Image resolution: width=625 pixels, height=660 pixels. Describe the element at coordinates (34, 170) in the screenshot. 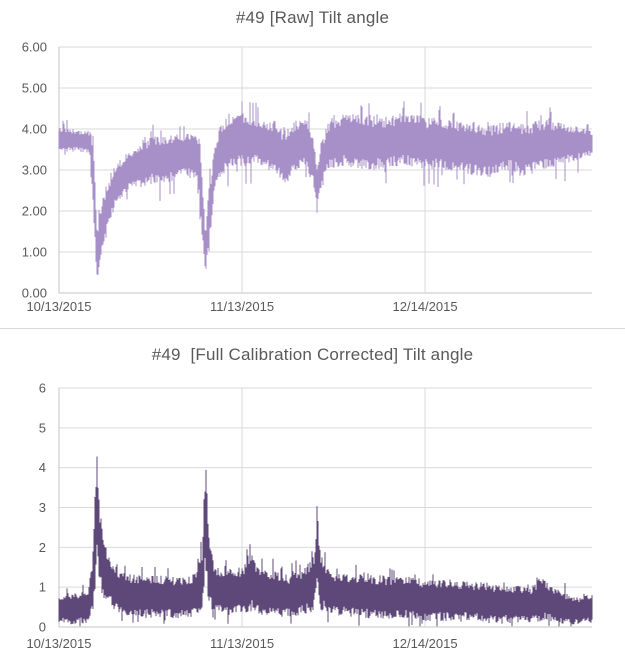

I see `y-tick-label: 3.00` at that location.